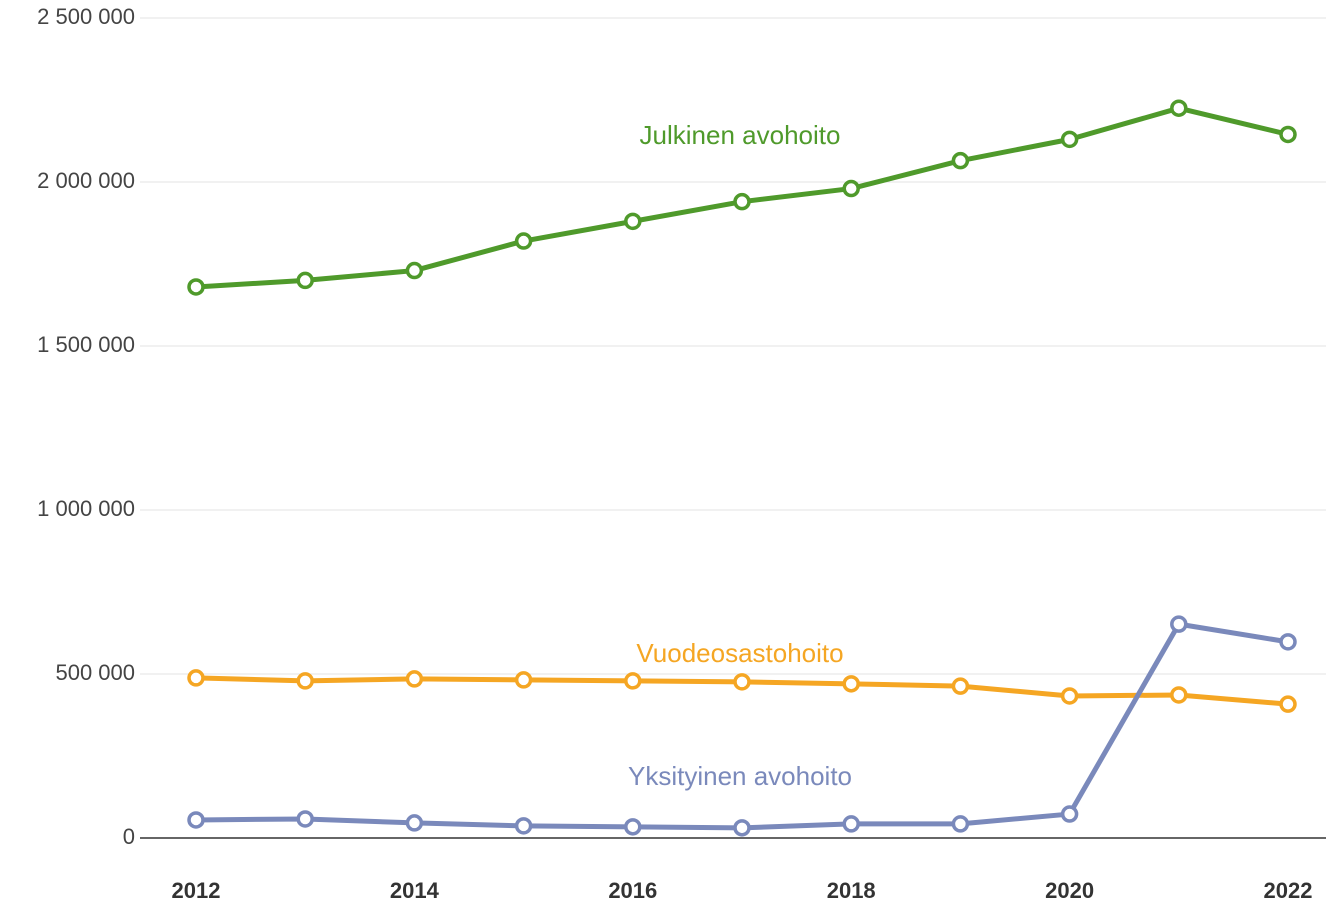 The width and height of the screenshot is (1326, 907). I want to click on series-label: Julkinen avohoito, so click(740, 135).